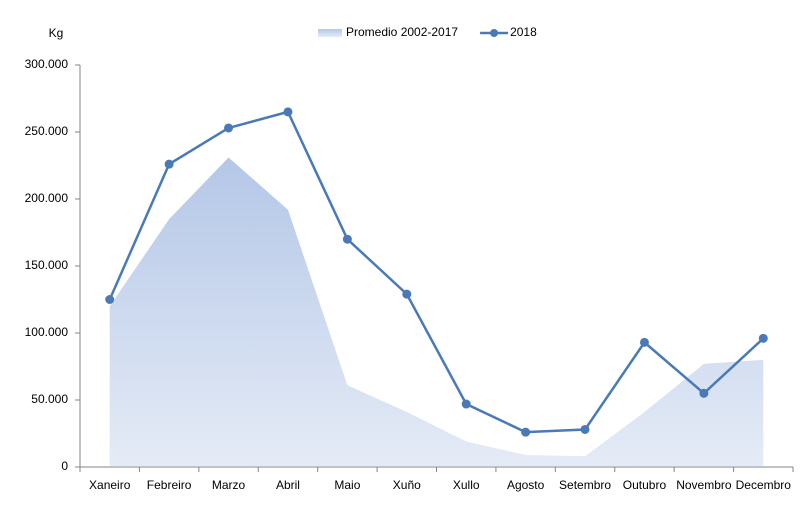  I want to click on x-tick-label: Xullo, so click(466, 485).